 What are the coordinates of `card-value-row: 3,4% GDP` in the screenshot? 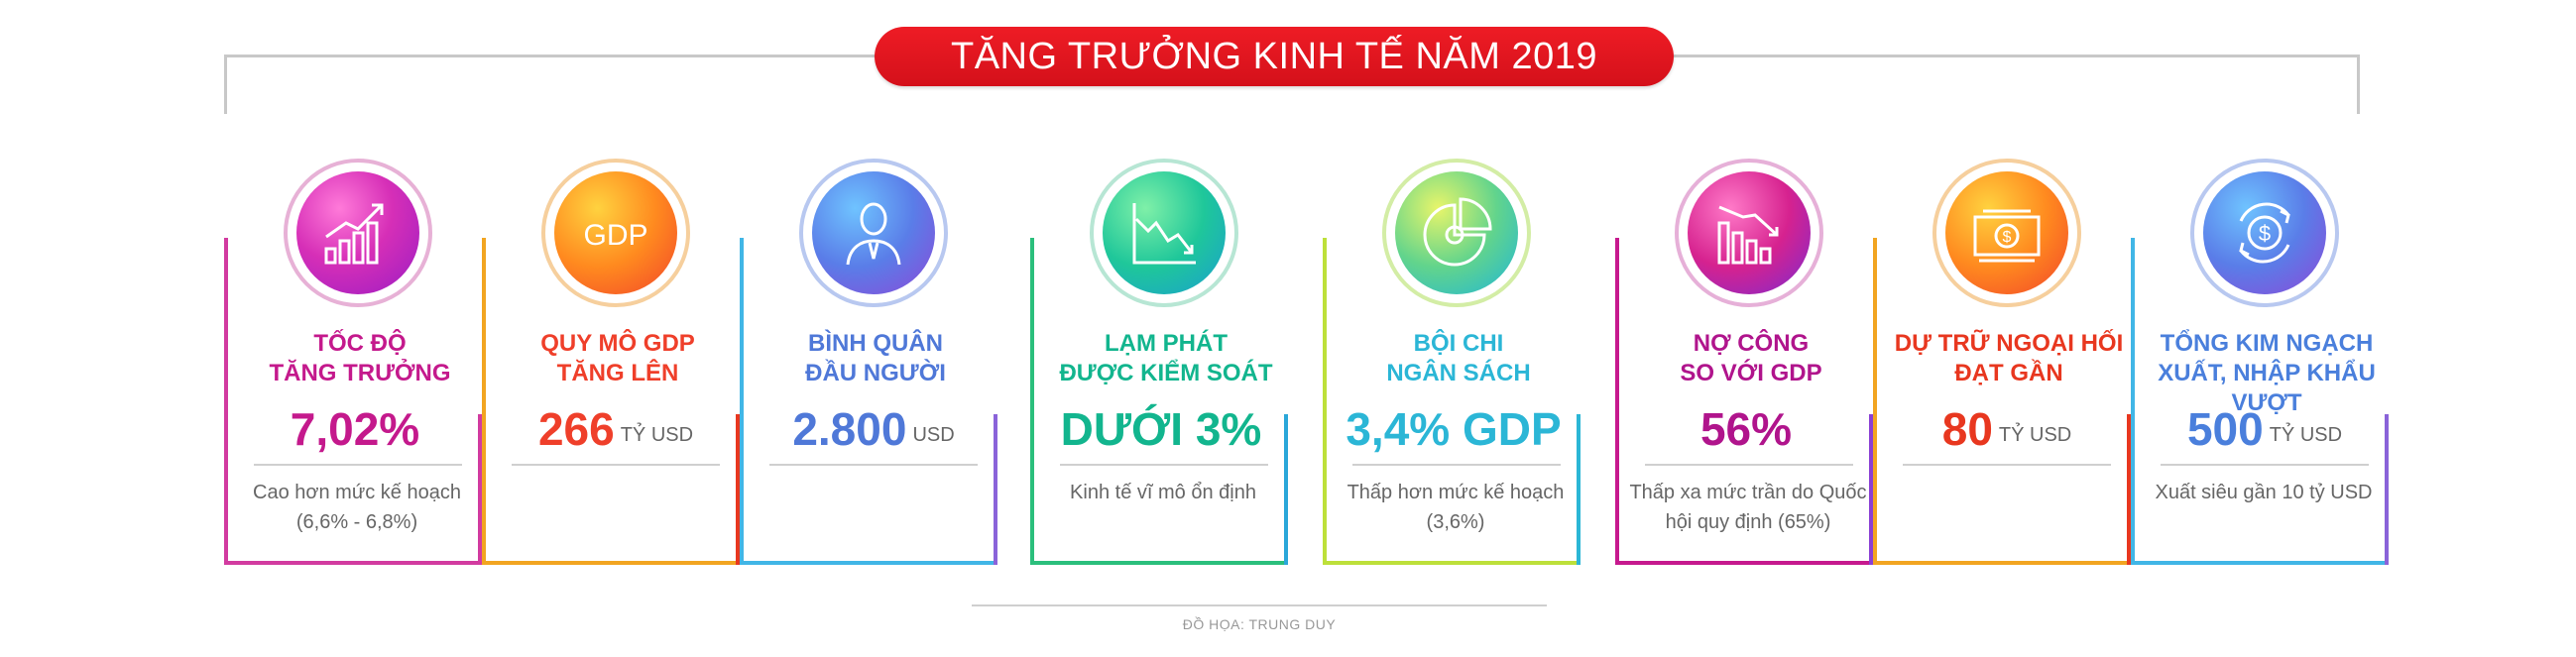 It's located at (1457, 429).